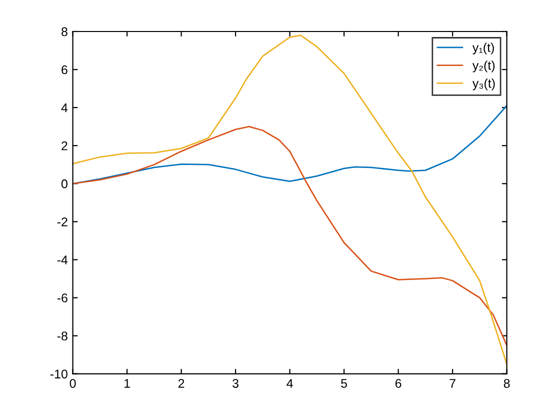 The width and height of the screenshot is (560, 420). I want to click on x-tick-label: 8, so click(507, 383).